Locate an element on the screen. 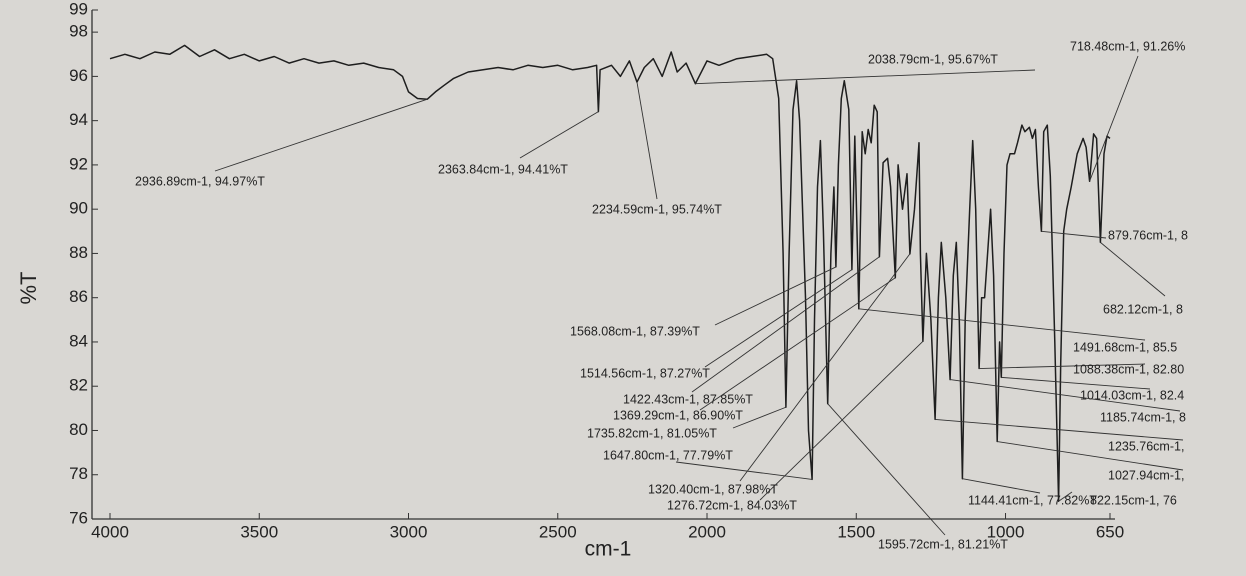 The height and width of the screenshot is (576, 1246). y-tick-label: 99 is located at coordinates (78, 9).